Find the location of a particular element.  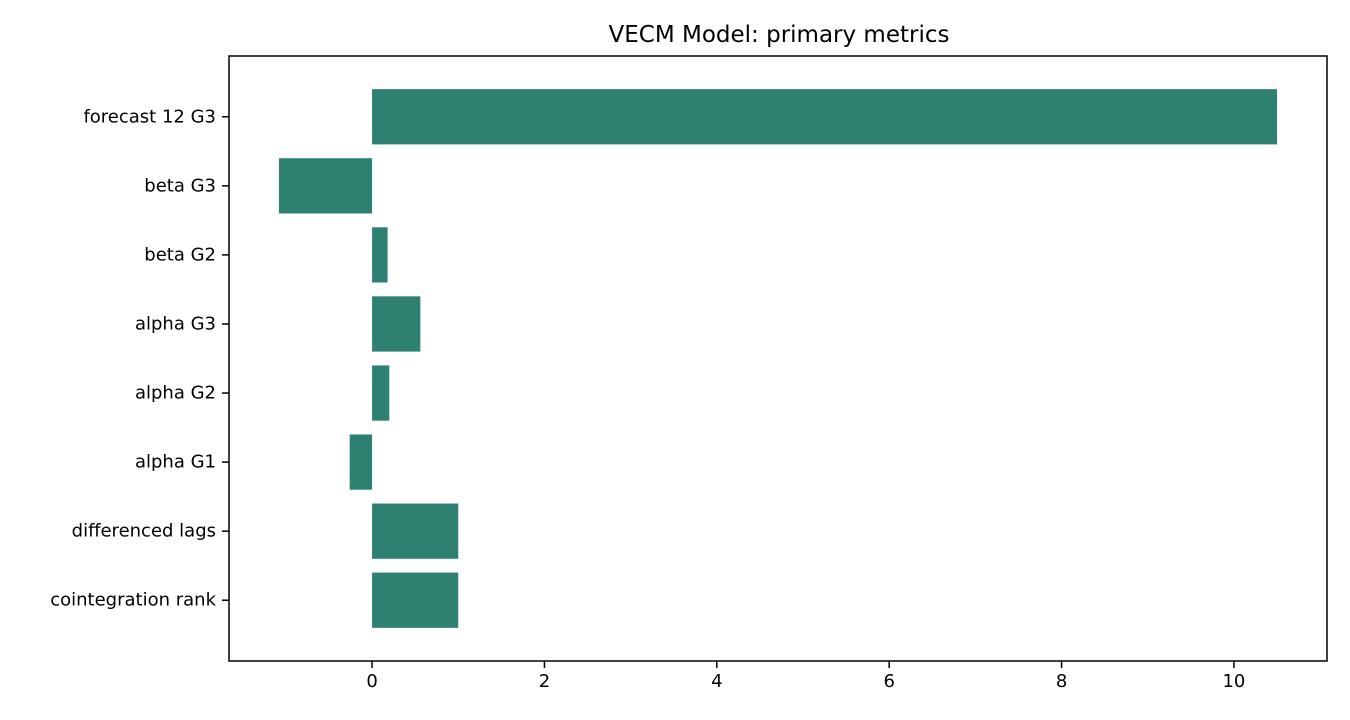

bar-alpha-G1 is located at coordinates (361, 462).